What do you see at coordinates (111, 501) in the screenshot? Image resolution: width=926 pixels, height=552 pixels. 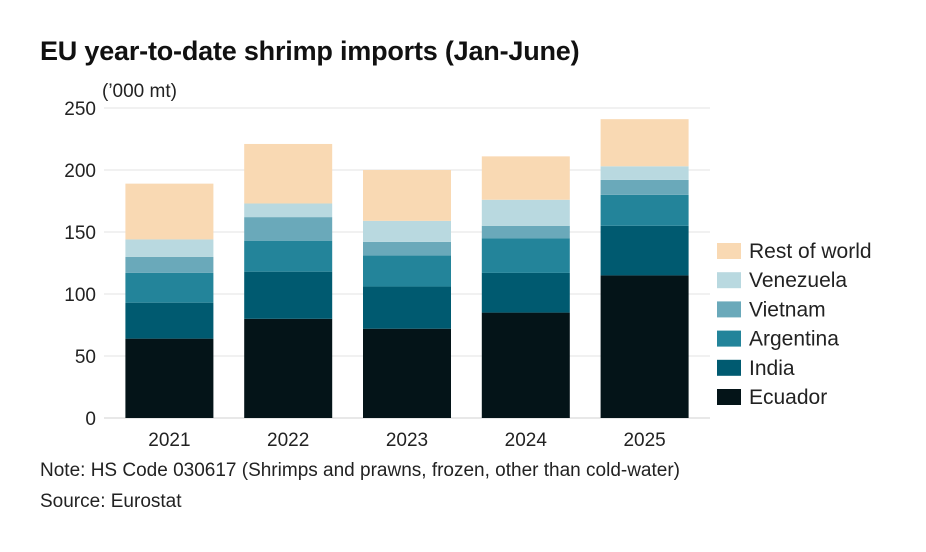 I see `chart-source: Source: Eurostat` at bounding box center [111, 501].